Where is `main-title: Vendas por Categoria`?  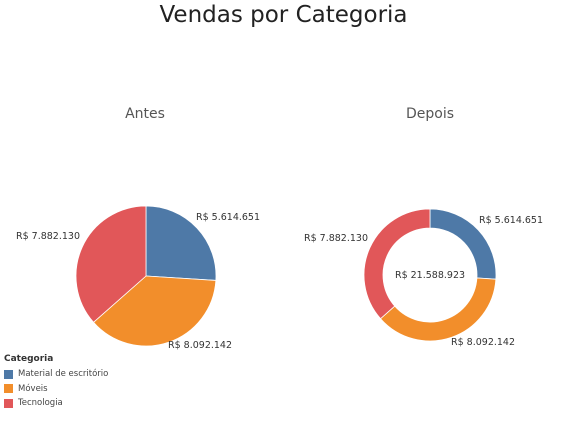
main-title: Vendas por Categoria is located at coordinates (283, 15).